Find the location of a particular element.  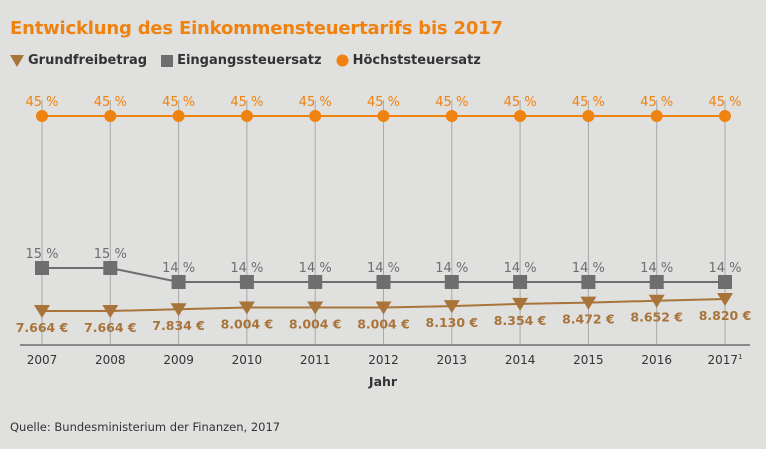

x-tick-label: 2014 is located at coordinates (520, 360).